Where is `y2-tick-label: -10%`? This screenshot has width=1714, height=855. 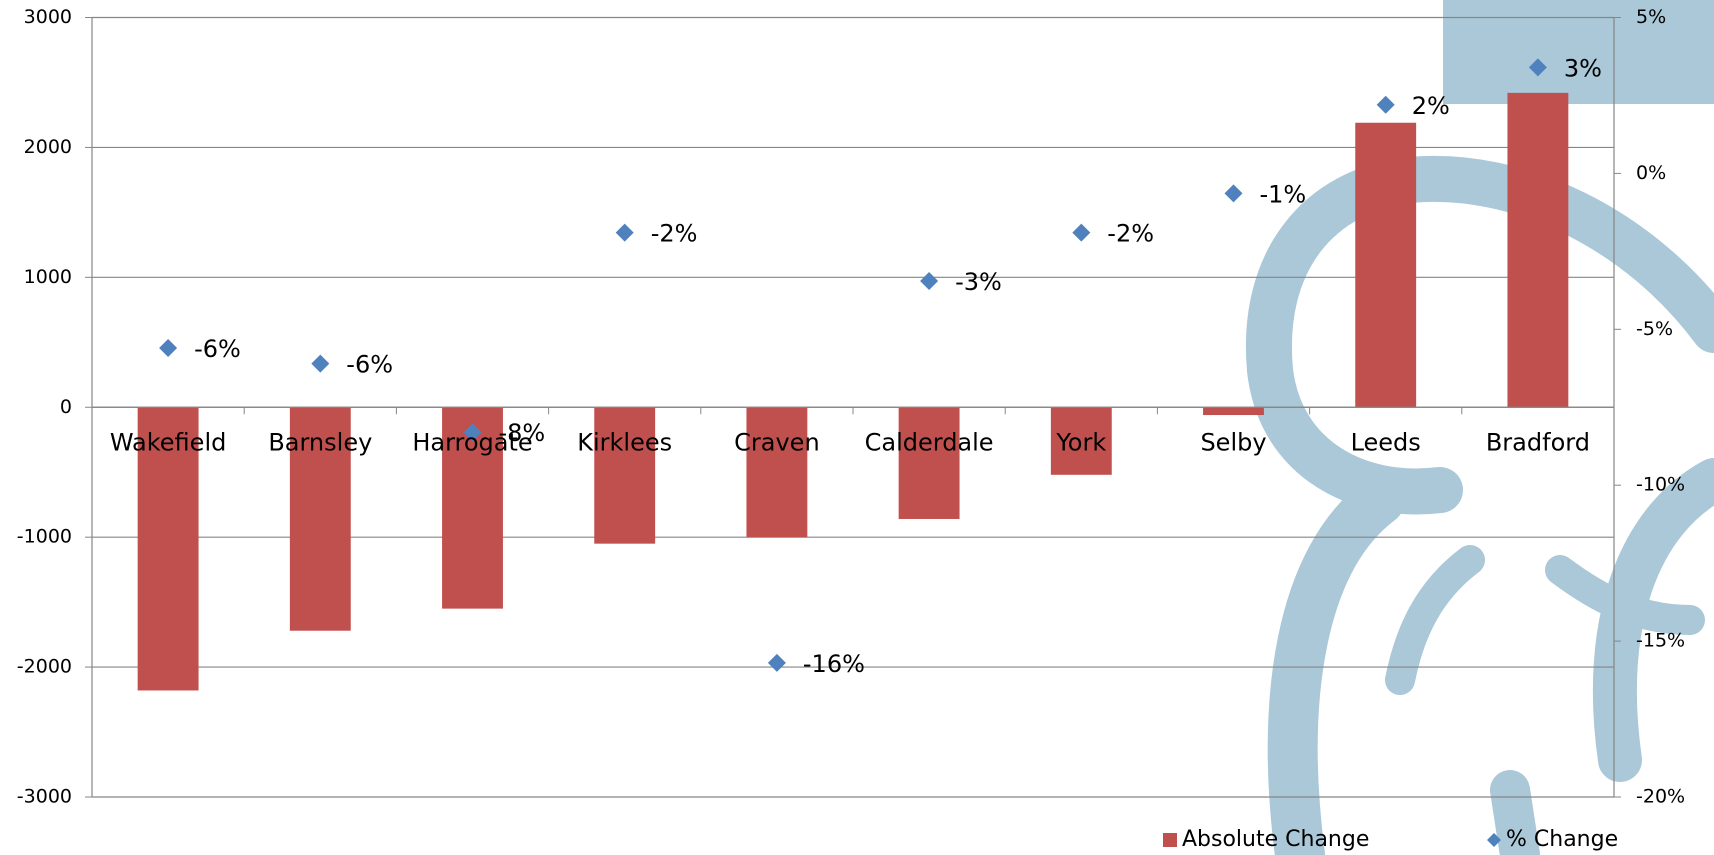
y2-tick-label: -10% is located at coordinates (1660, 485).